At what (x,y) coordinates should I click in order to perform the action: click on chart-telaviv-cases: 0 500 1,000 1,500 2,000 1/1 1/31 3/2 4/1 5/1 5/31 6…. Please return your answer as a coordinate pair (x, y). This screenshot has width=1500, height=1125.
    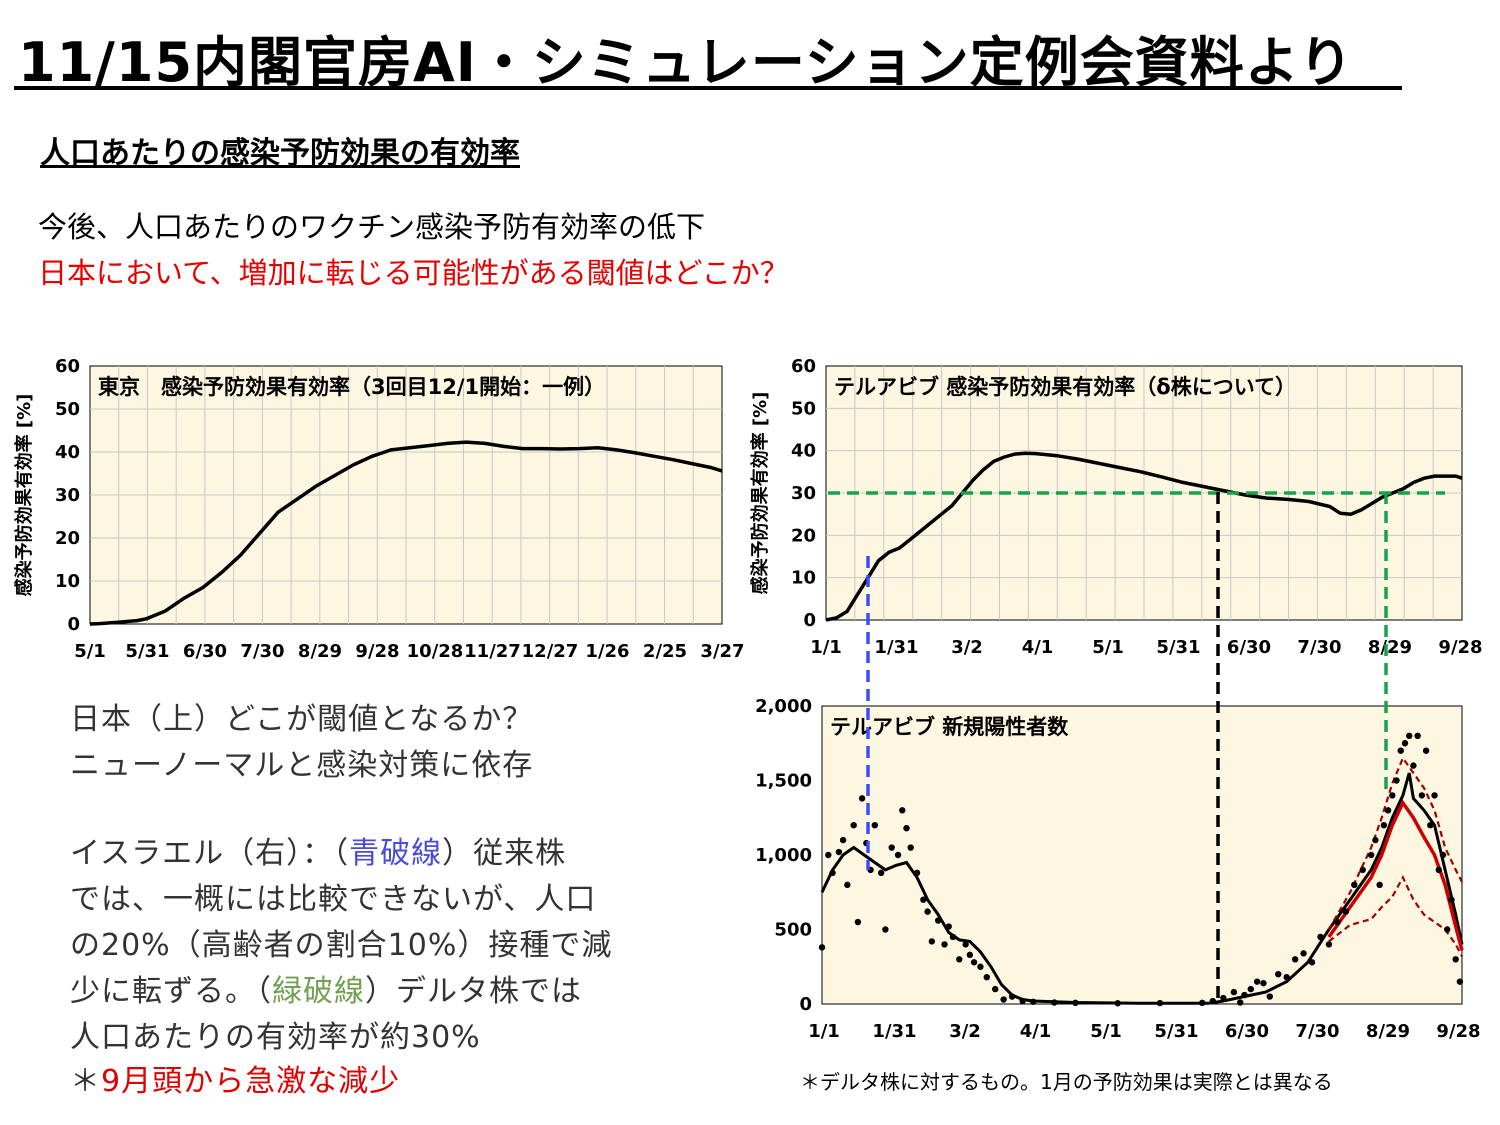
    Looking at the image, I should click on (1118, 869).